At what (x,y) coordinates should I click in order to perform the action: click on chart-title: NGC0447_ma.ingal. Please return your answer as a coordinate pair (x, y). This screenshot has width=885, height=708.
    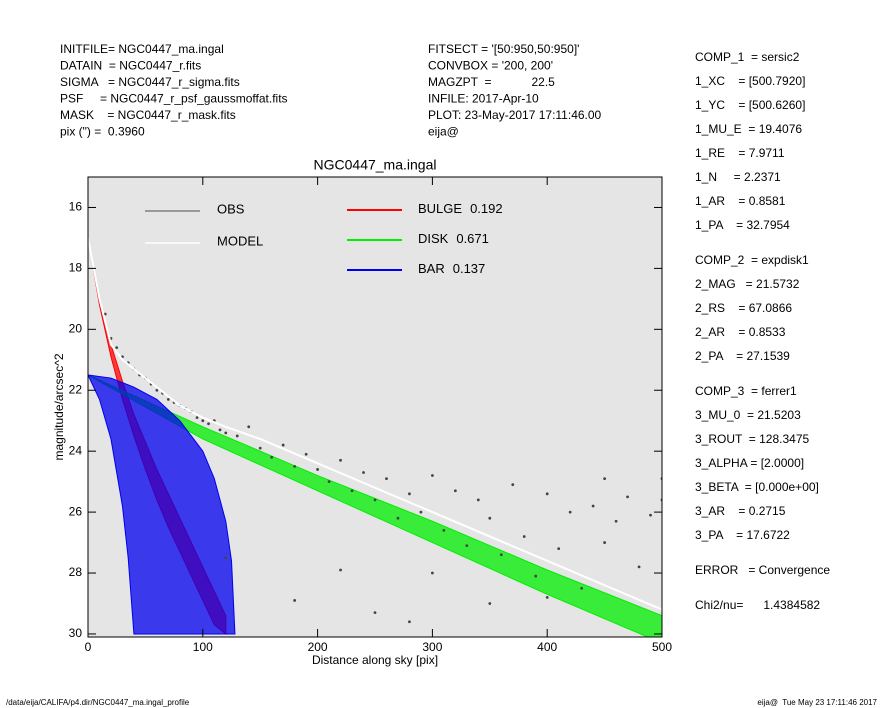
    Looking at the image, I should click on (375, 165).